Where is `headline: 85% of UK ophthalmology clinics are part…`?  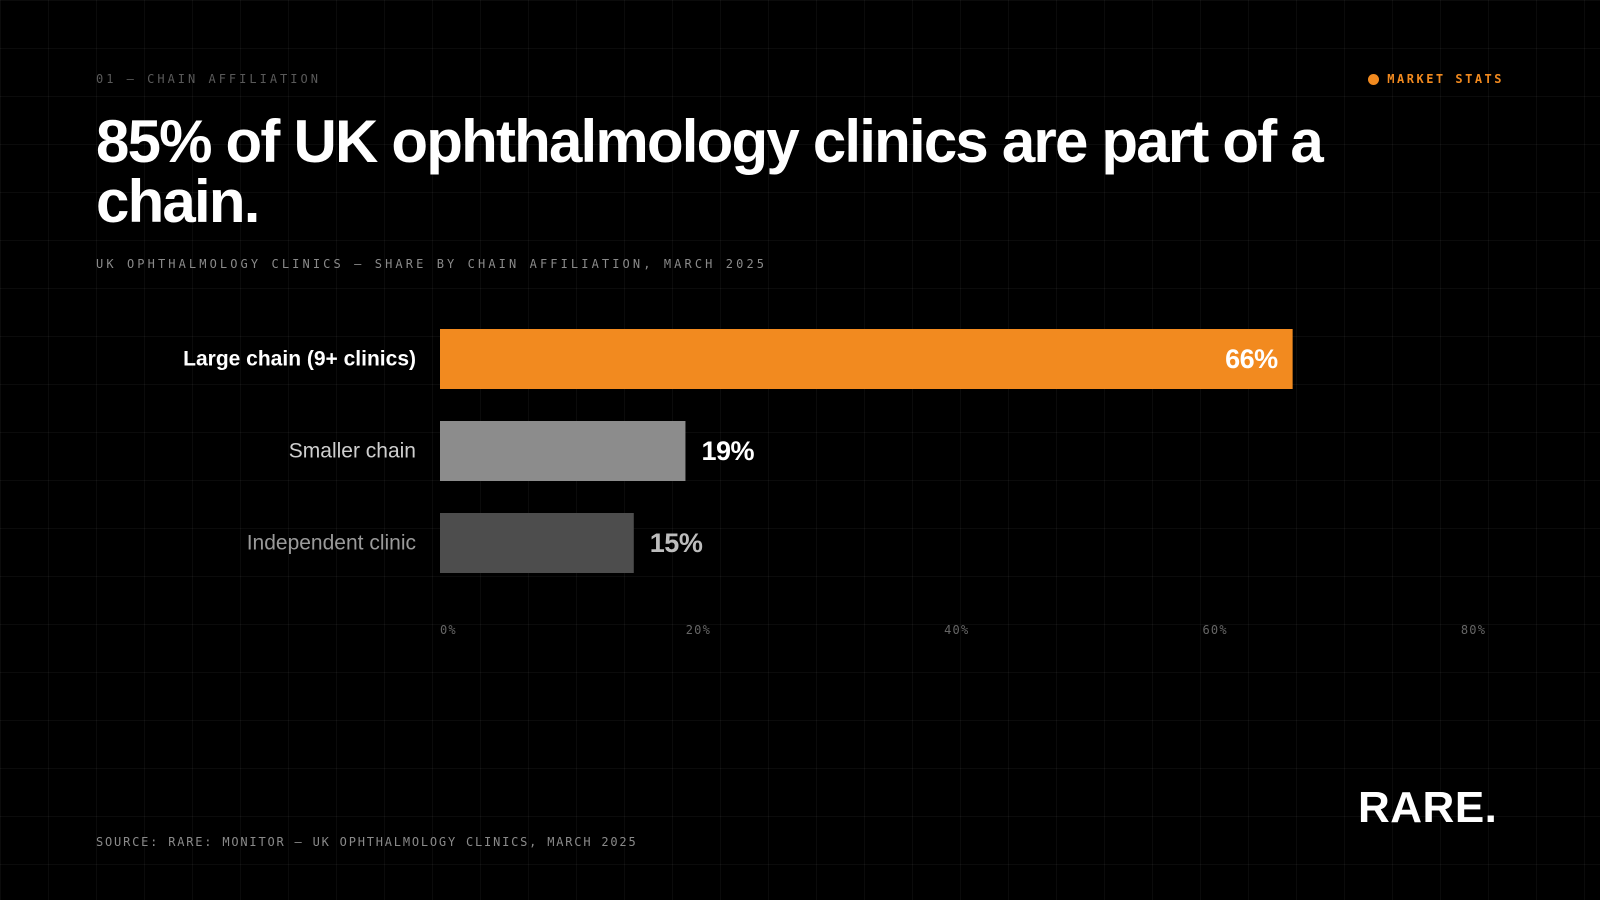 headline: 85% of UK ophthalmology clinics are part… is located at coordinates (710, 171).